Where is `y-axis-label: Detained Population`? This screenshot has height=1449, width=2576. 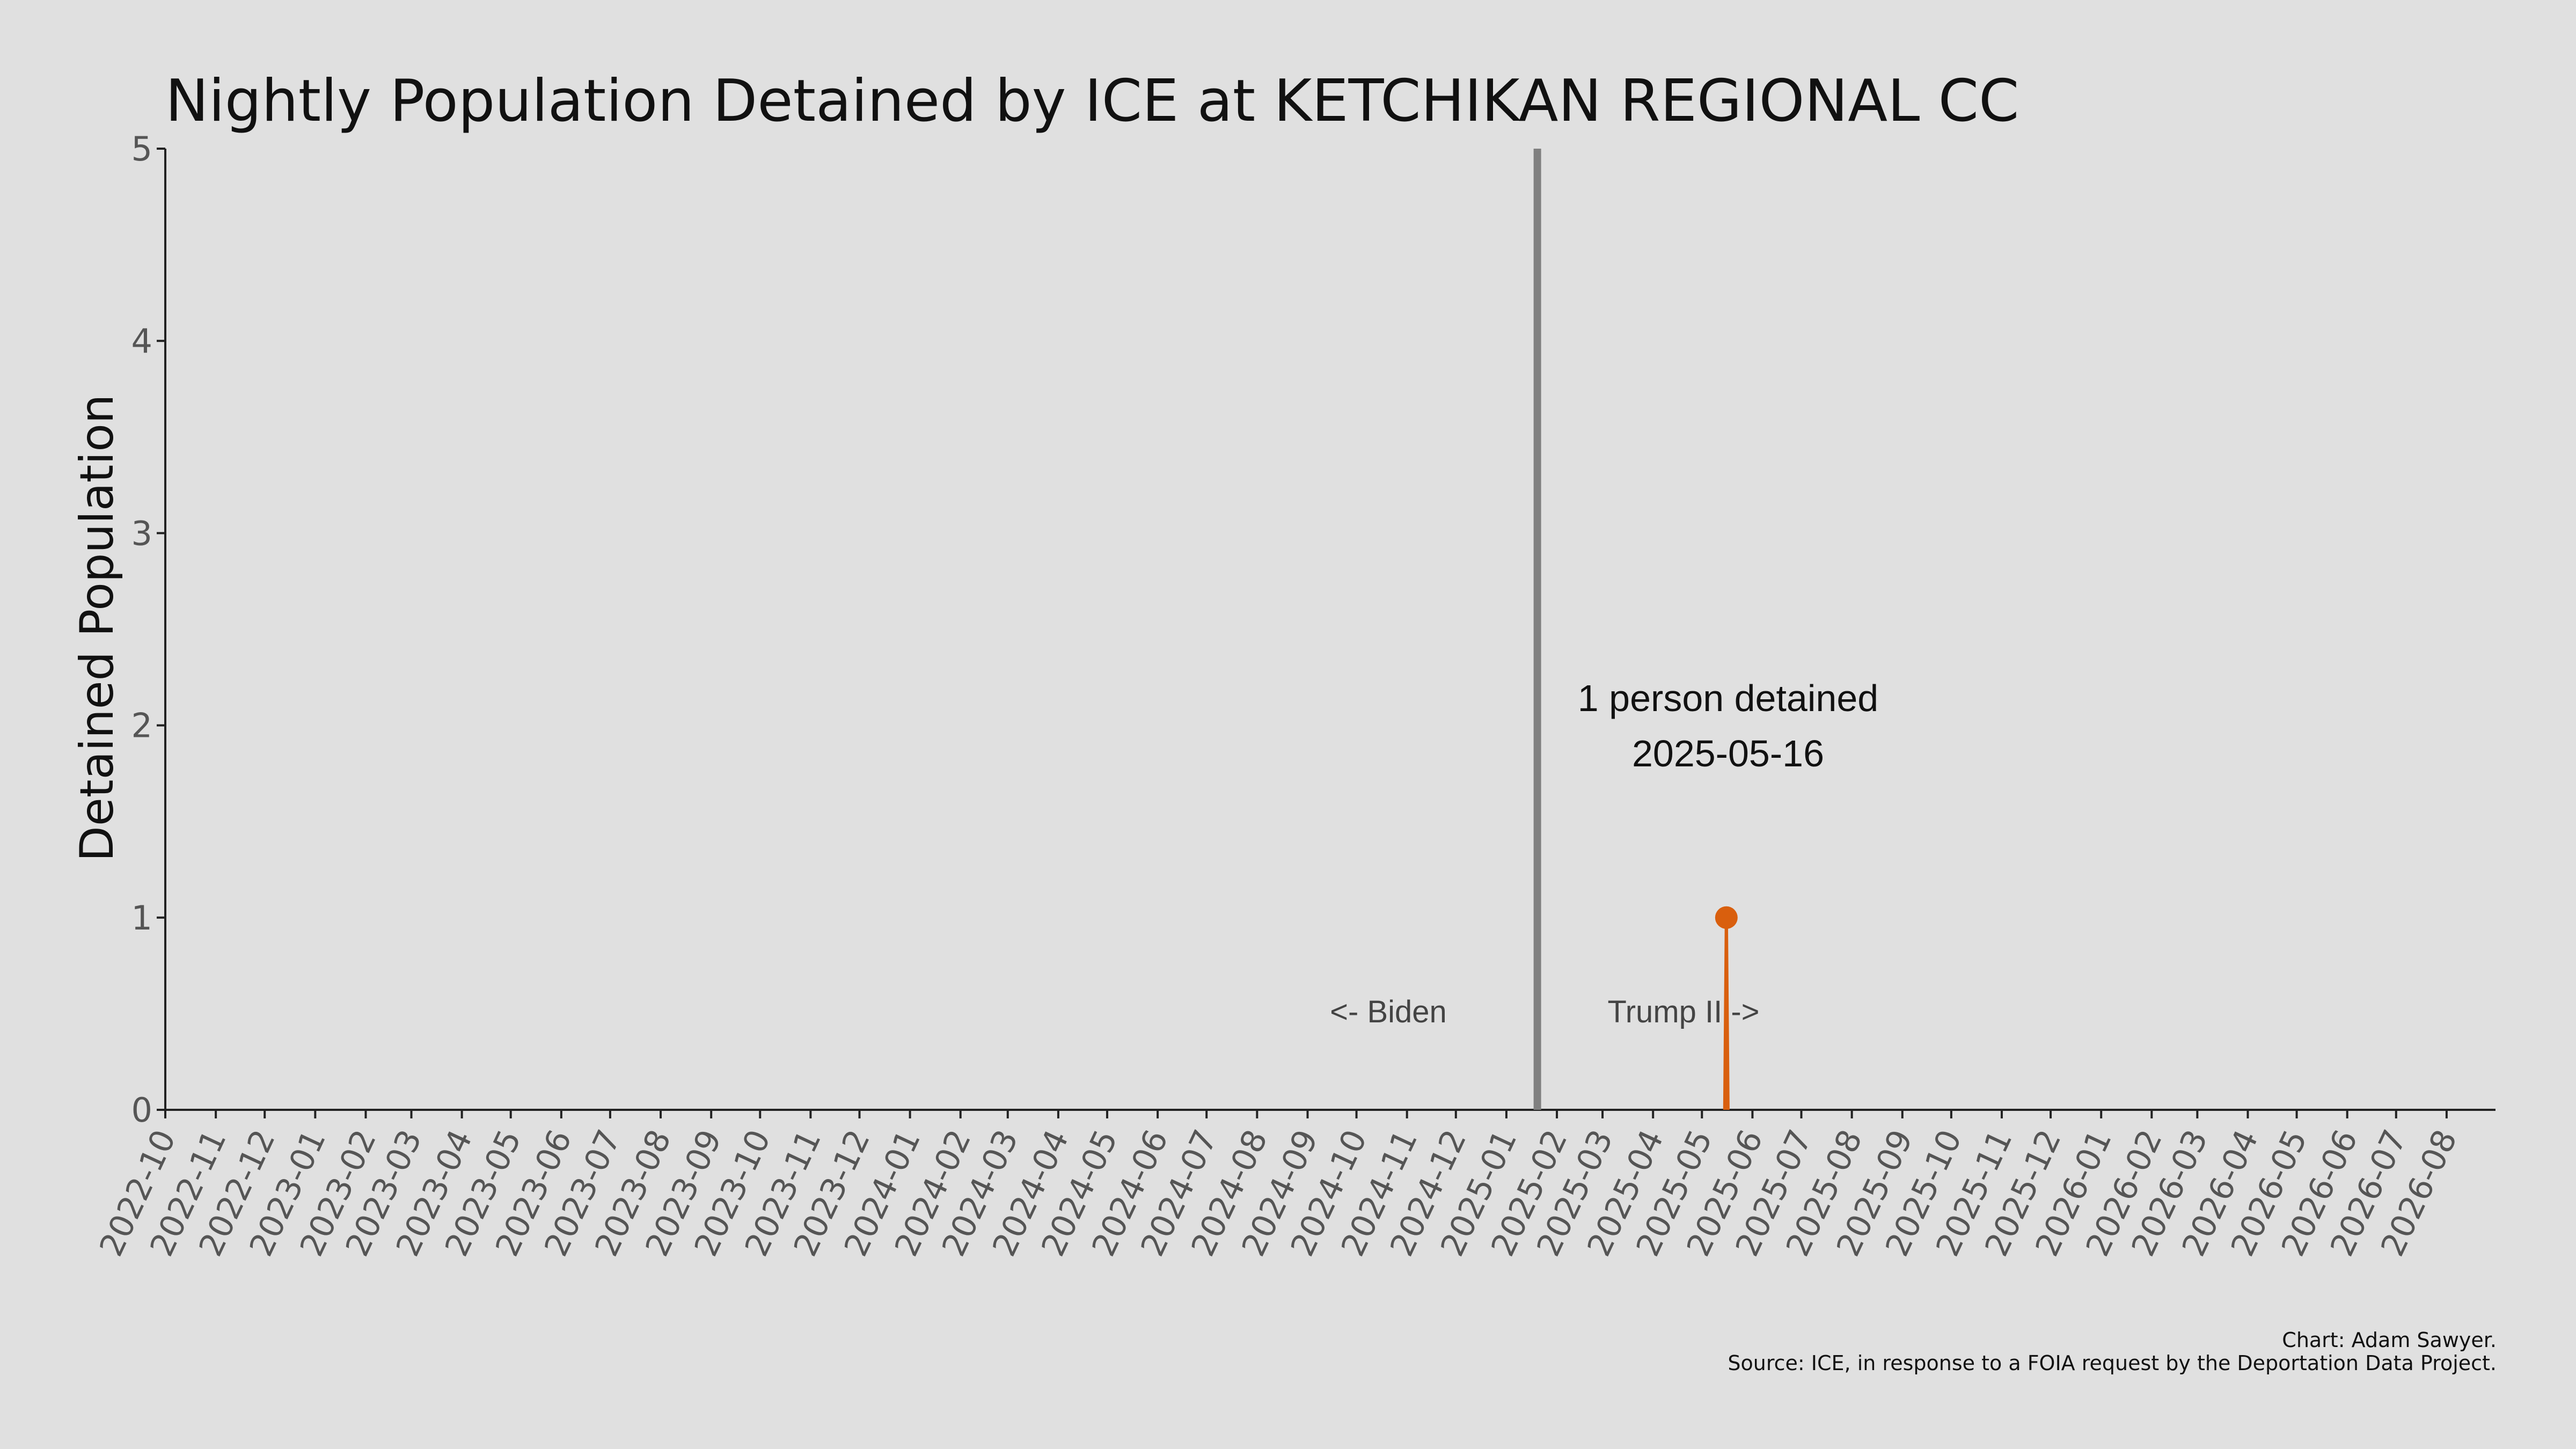 y-axis-label: Detained Population is located at coordinates (97, 628).